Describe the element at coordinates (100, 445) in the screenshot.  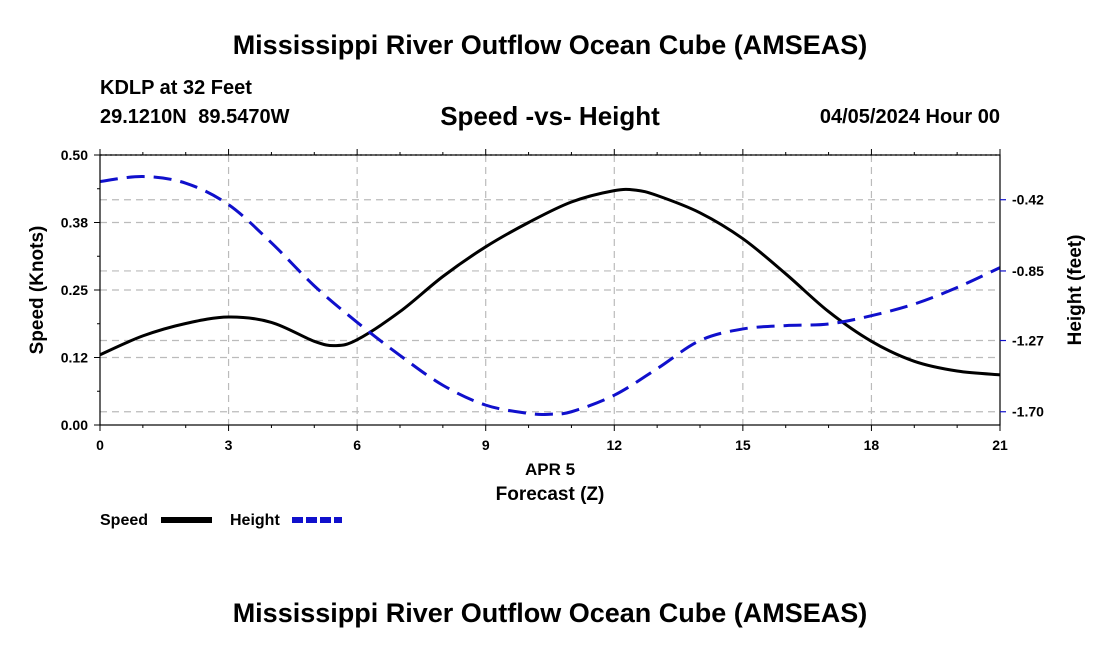
I see `x-tick-label: 0` at that location.